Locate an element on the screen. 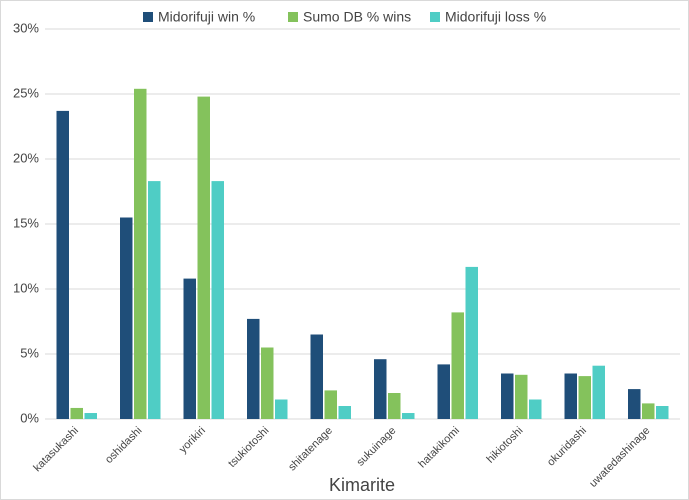 The image size is (689, 500). x-axis-title: Kimarite is located at coordinates (362, 485).